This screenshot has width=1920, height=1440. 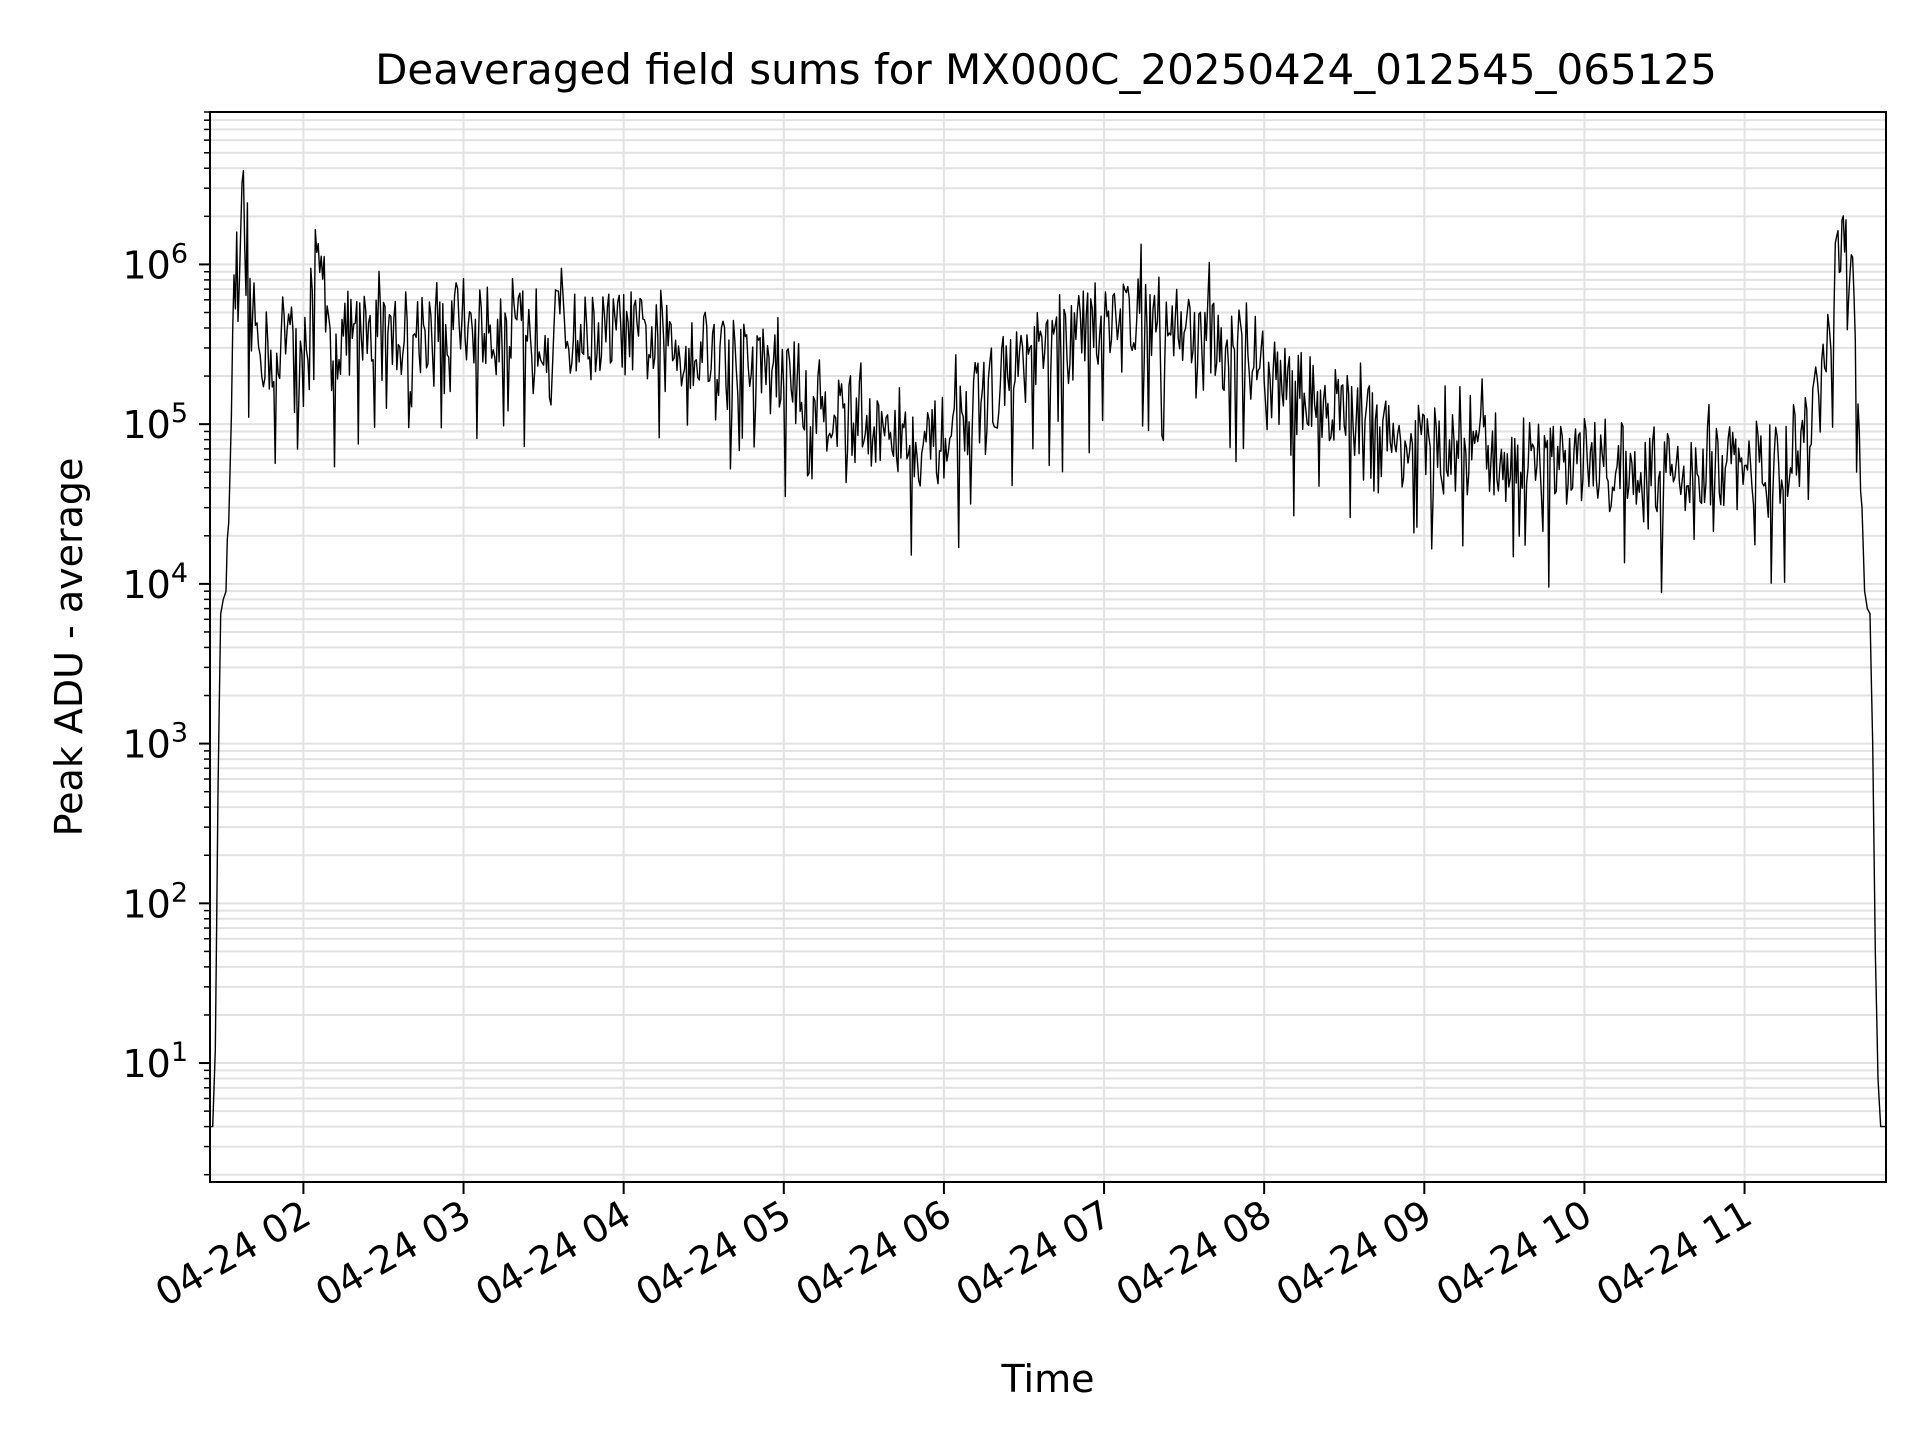 I want to click on y-tick-label-exponent: 4, so click(x=179, y=573).